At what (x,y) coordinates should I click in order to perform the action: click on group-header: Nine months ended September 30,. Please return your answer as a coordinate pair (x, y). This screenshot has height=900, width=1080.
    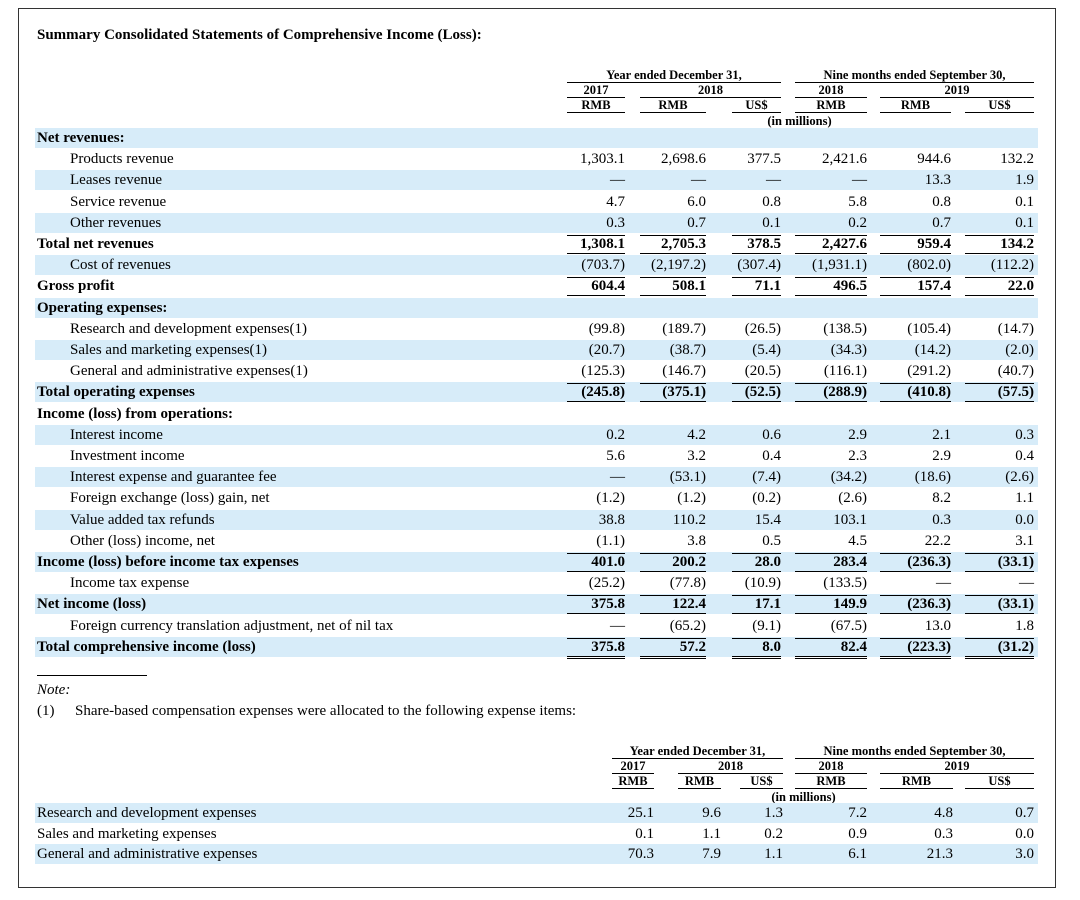
    Looking at the image, I should click on (914, 75).